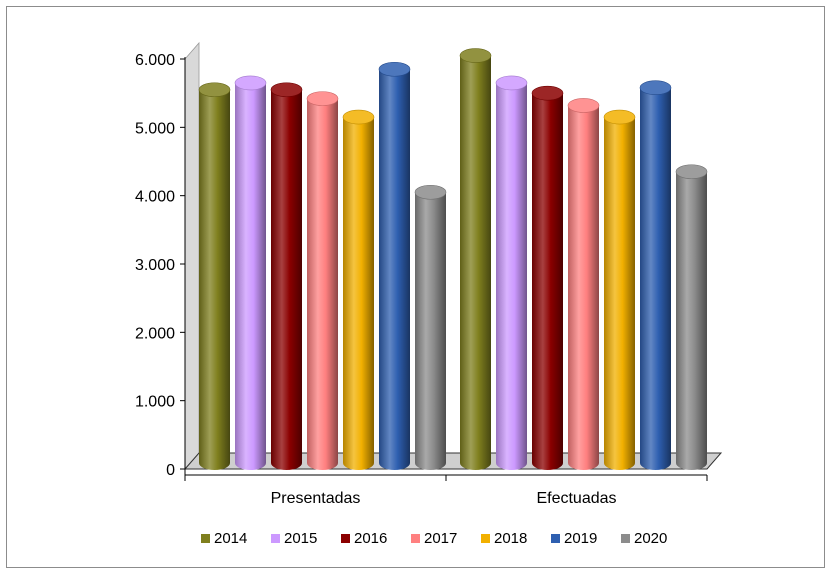 The height and width of the screenshot is (576, 833). What do you see at coordinates (446, 490) in the screenshot?
I see `x-axis: Presentadas Efectuadas` at bounding box center [446, 490].